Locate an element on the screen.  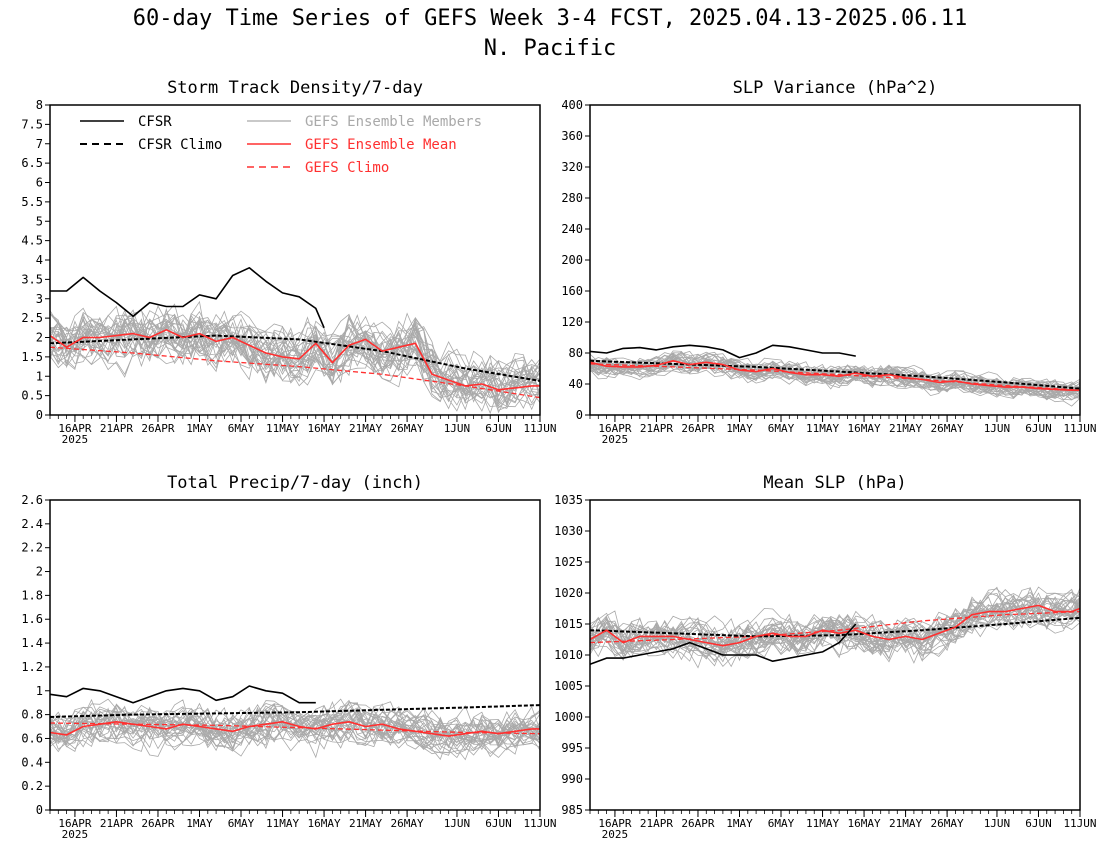
y-tick-label: 5.5 is located at coordinates (32, 202).